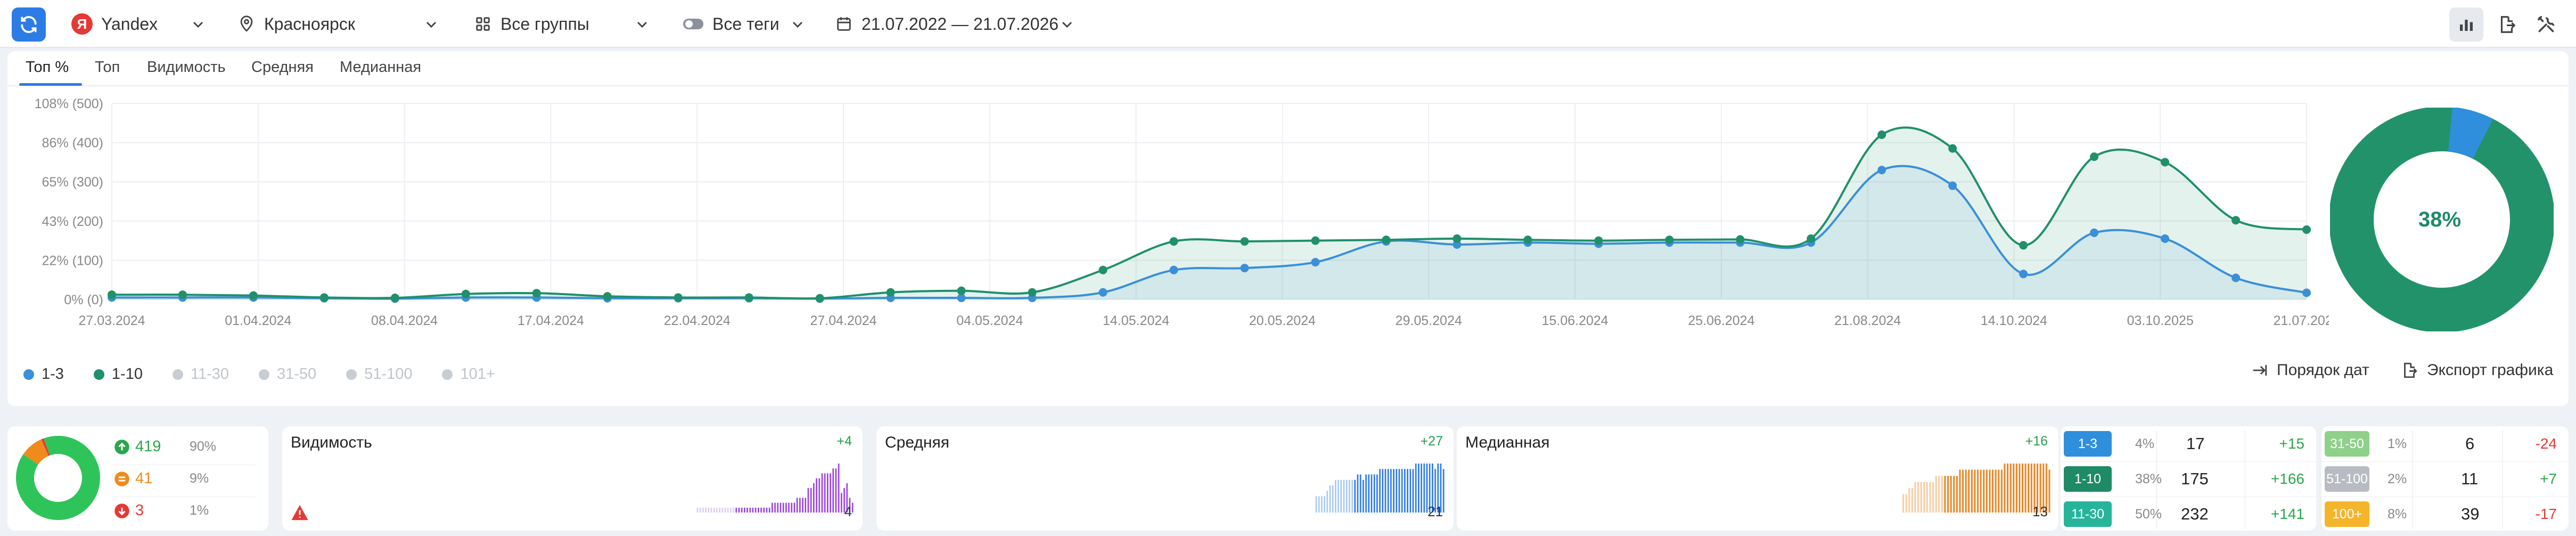 The height and width of the screenshot is (536, 2576). I want to click on range-badge: 1-10, so click(2088, 479).